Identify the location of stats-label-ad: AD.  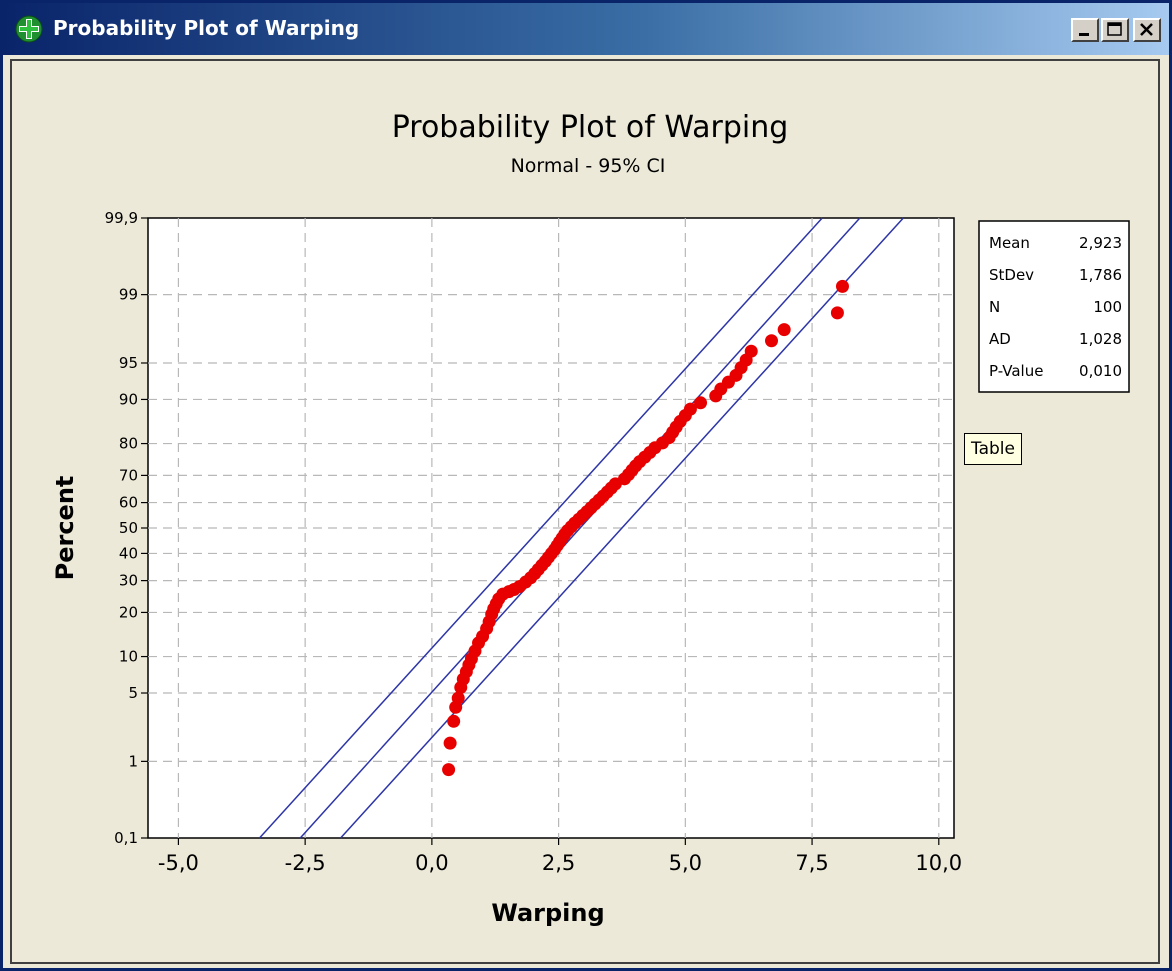
(1000, 339).